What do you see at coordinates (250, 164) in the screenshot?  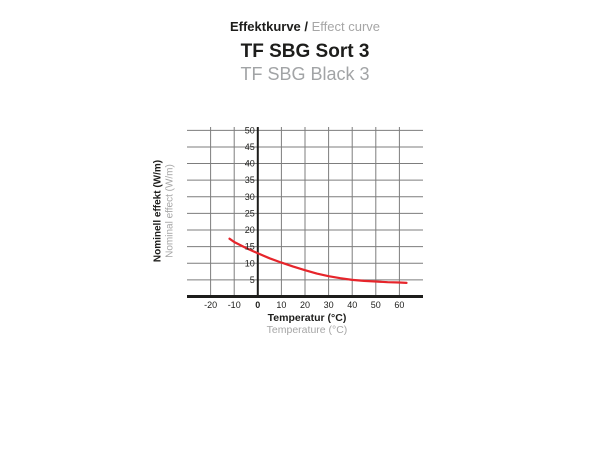 I see `y-tick-label: 40` at bounding box center [250, 164].